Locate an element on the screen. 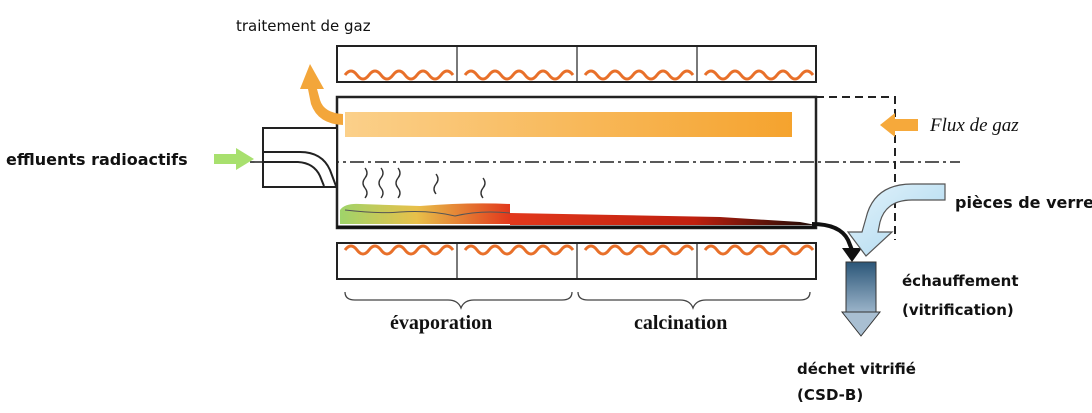 The width and height of the screenshot is (1092, 413). top-heater is located at coordinates (576, 64).